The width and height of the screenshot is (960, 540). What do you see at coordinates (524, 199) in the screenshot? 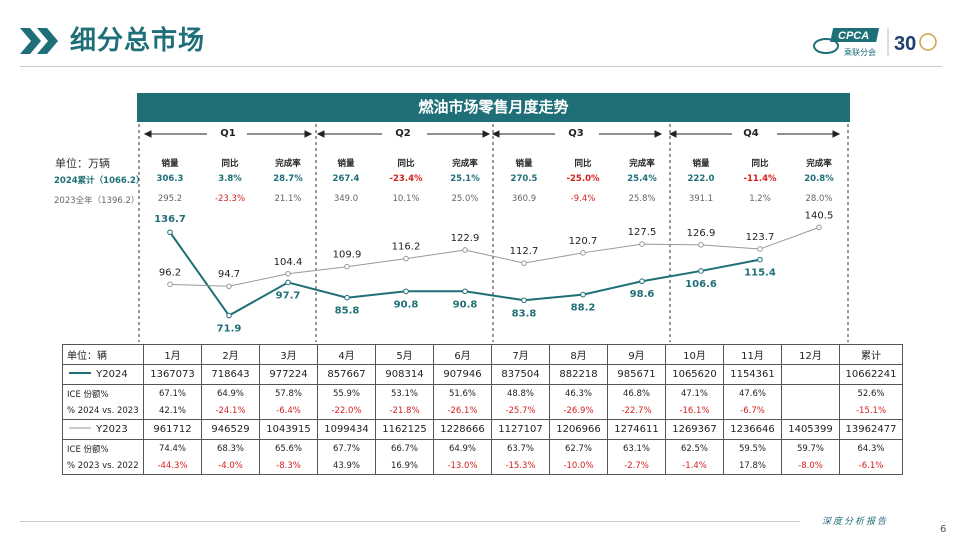
I see `summary-value-2023: 360.9` at bounding box center [524, 199].